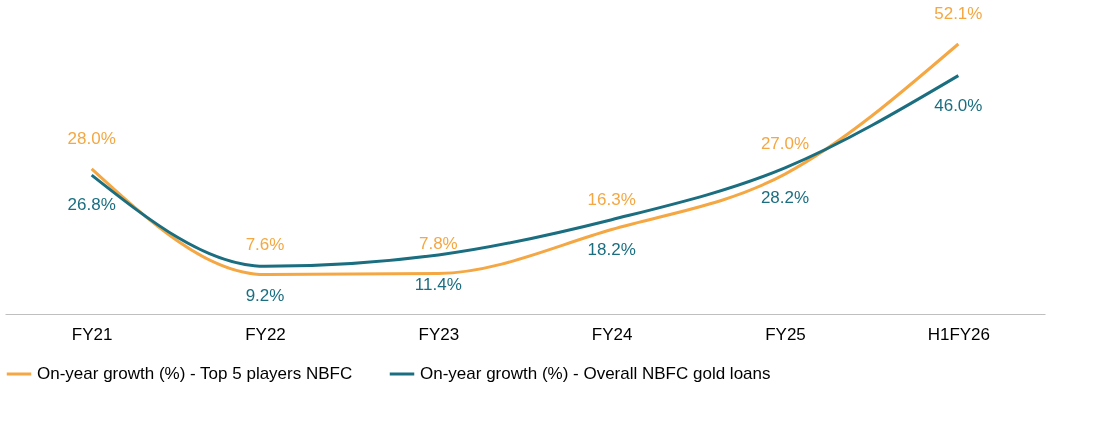 Image resolution: width=1113 pixels, height=430 pixels. I want to click on data-label: 16.3%, so click(611, 199).